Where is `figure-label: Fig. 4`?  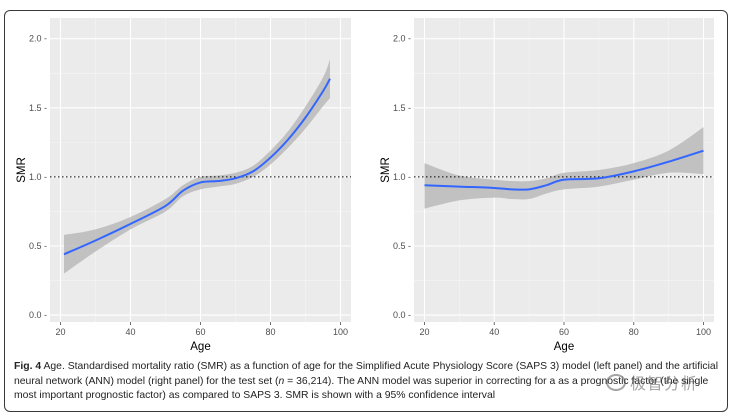
figure-label: Fig. 4 is located at coordinates (28, 366).